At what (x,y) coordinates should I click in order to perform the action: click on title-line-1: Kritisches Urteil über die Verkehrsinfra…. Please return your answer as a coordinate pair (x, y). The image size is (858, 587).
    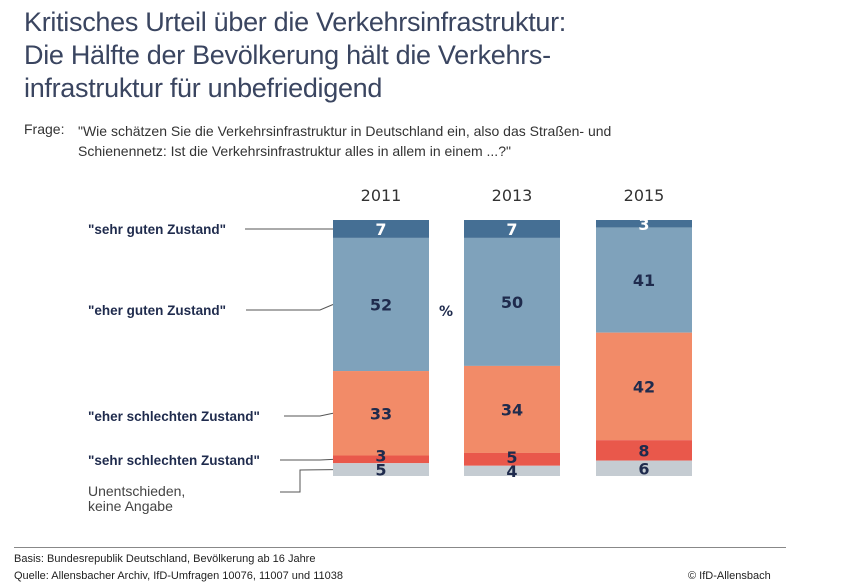
    Looking at the image, I should click on (295, 22).